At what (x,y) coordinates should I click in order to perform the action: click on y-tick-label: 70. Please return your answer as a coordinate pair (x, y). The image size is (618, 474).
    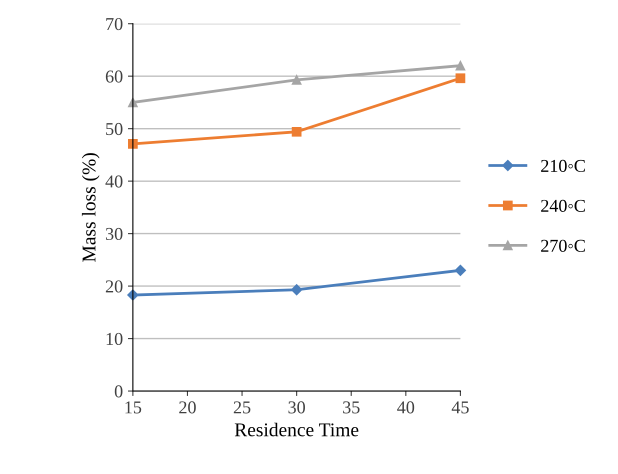
    Looking at the image, I should click on (114, 24).